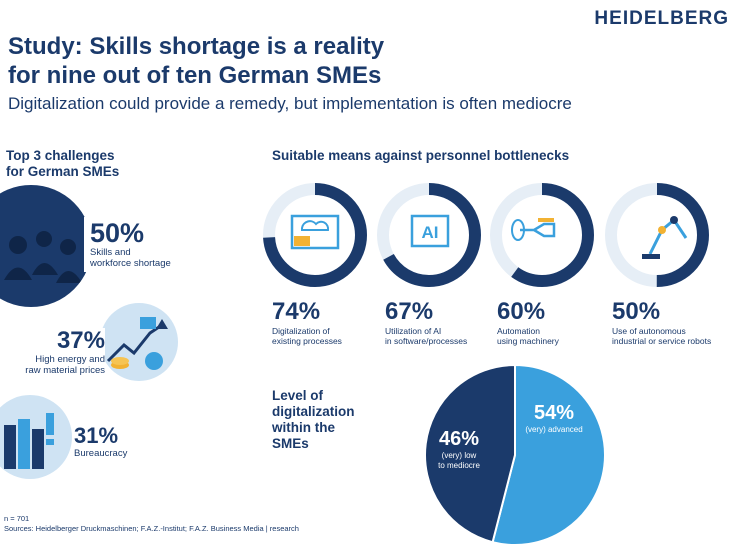  I want to click on means-2-text-1: Utilization of AI, so click(413, 331).